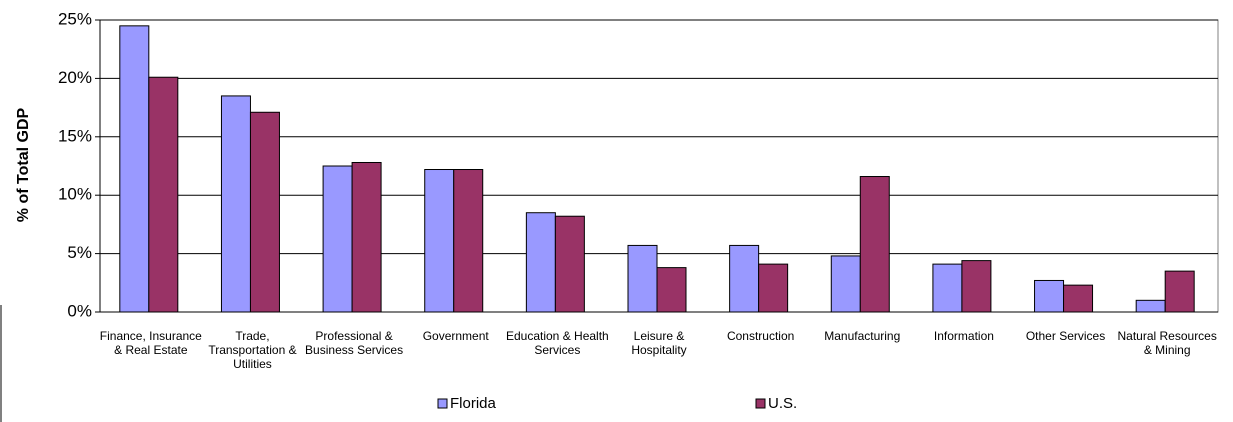 Image resolution: width=1233 pixels, height=422 pixels. I want to click on y-tick-label: 0%, so click(79, 310).